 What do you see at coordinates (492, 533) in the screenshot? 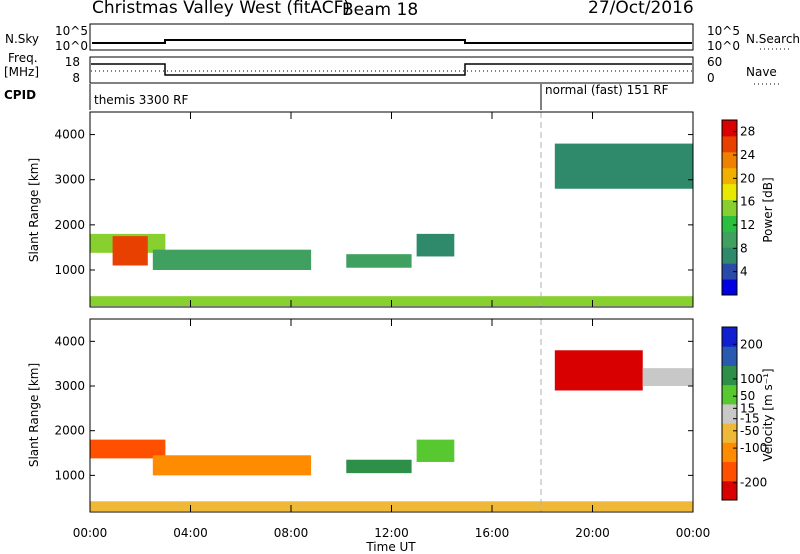
I see `time-tick-label: 16:00` at bounding box center [492, 533].